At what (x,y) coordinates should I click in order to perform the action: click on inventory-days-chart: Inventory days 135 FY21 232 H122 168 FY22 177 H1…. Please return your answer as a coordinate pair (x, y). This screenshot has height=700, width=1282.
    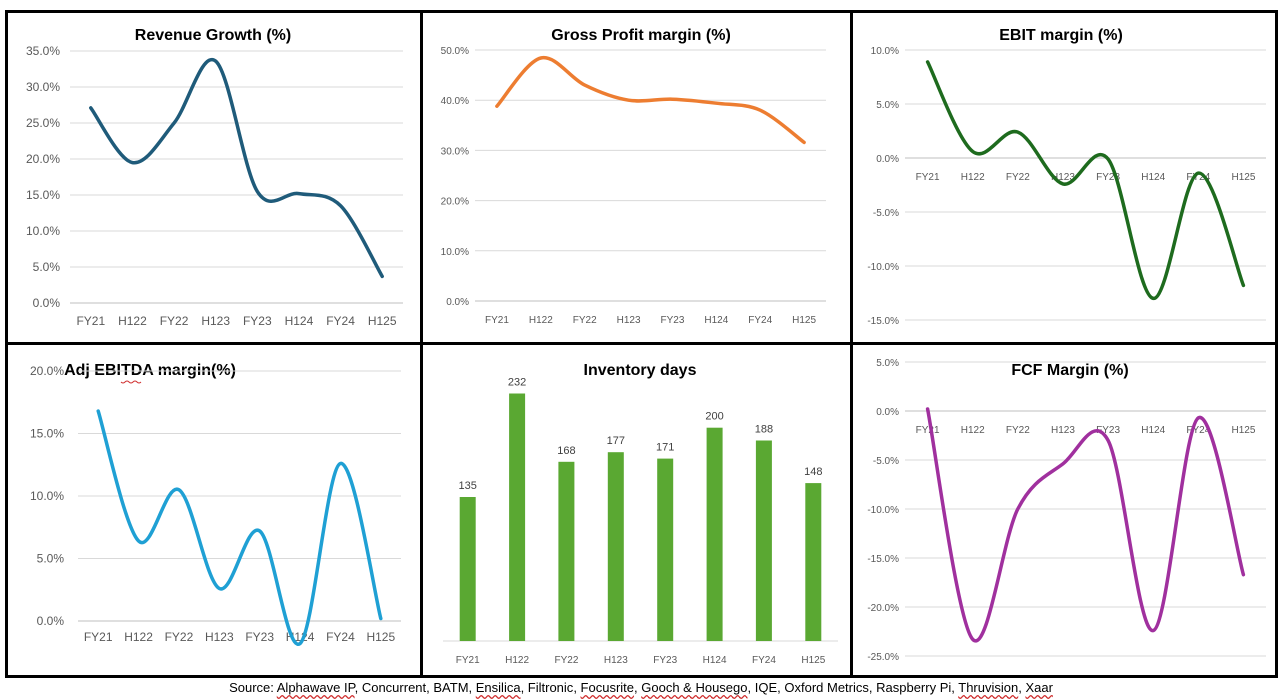
    Looking at the image, I should click on (640, 514).